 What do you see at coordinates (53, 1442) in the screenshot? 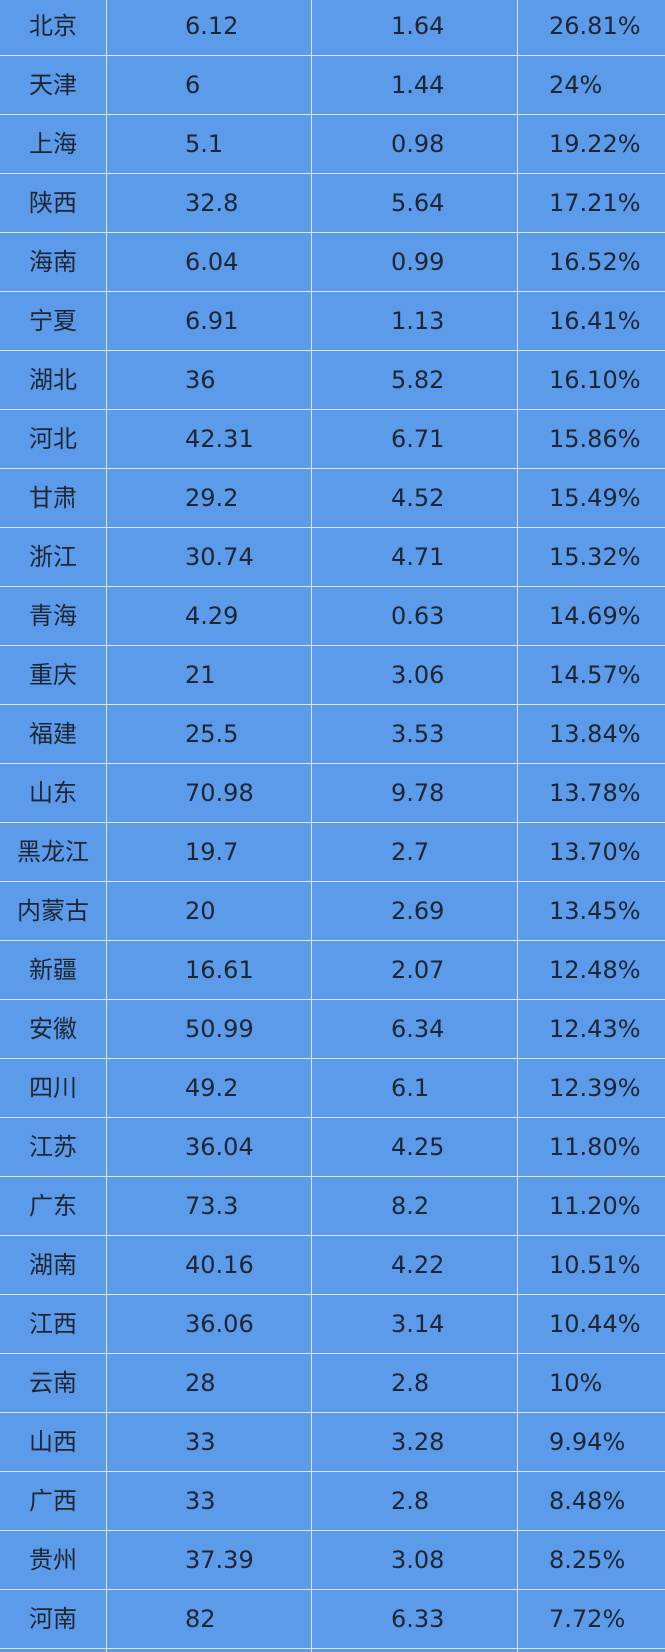
I see `province-cell: 山西` at bounding box center [53, 1442].